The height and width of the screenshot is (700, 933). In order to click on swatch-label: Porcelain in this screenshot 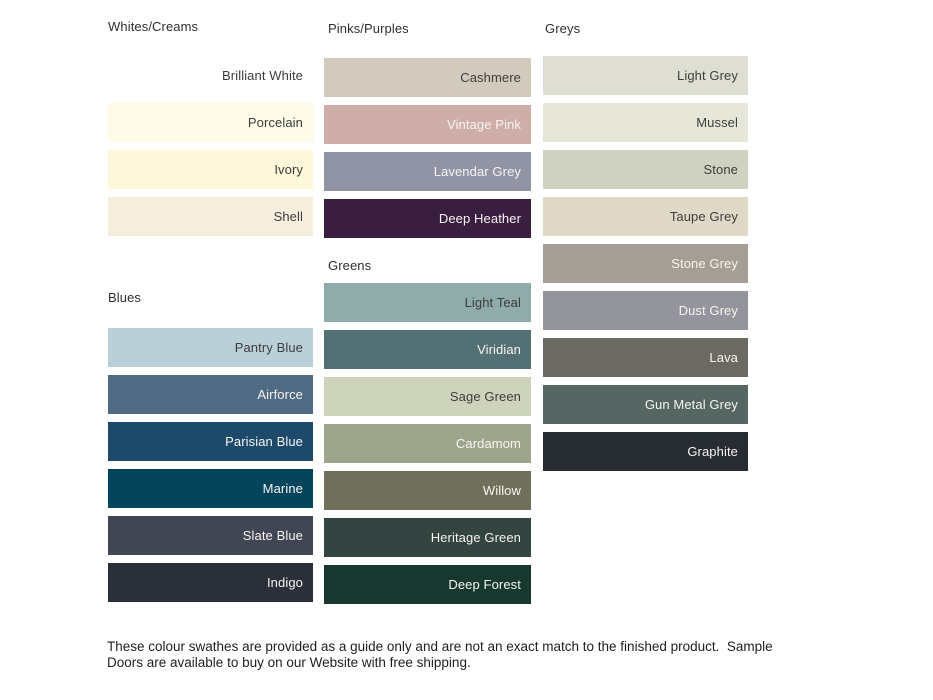, I will do `click(275, 122)`.